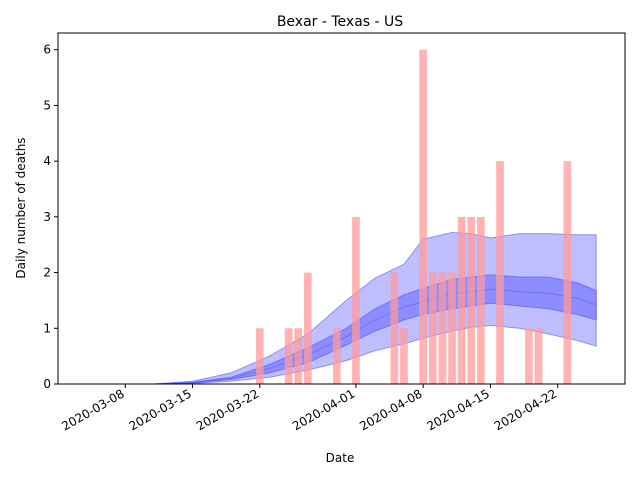 The height and width of the screenshot is (480, 640). What do you see at coordinates (227, 409) in the screenshot?
I see `x-tick-label: 2020-03-22` at bounding box center [227, 409].